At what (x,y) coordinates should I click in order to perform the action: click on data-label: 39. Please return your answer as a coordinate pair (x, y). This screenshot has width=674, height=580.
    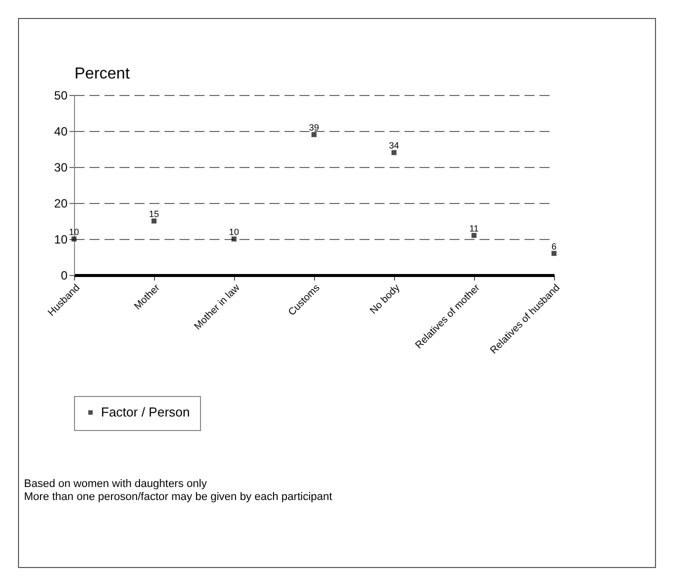
    Looking at the image, I should click on (314, 127).